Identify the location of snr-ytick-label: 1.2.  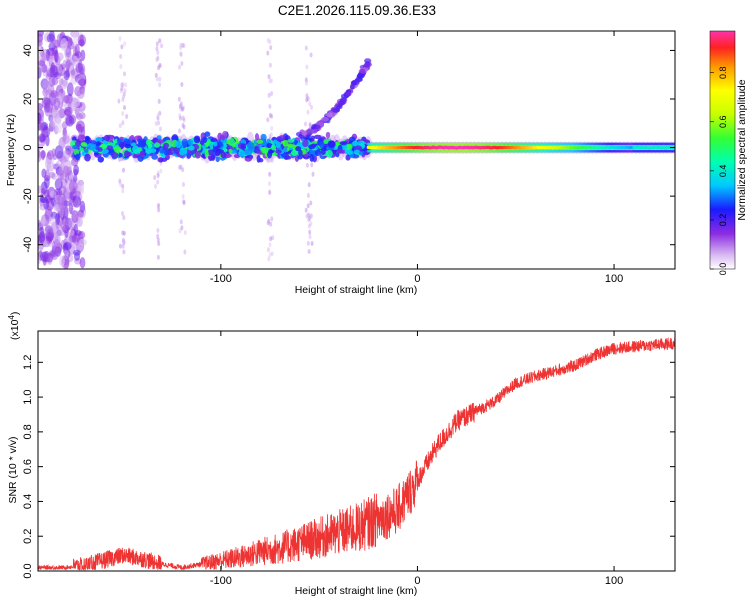
(28, 362).